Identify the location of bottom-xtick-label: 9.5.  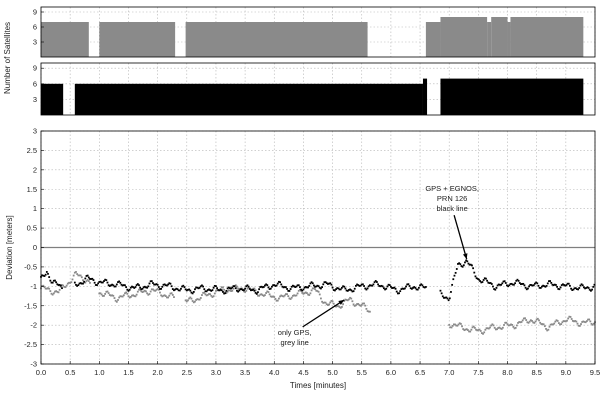
(595, 372).